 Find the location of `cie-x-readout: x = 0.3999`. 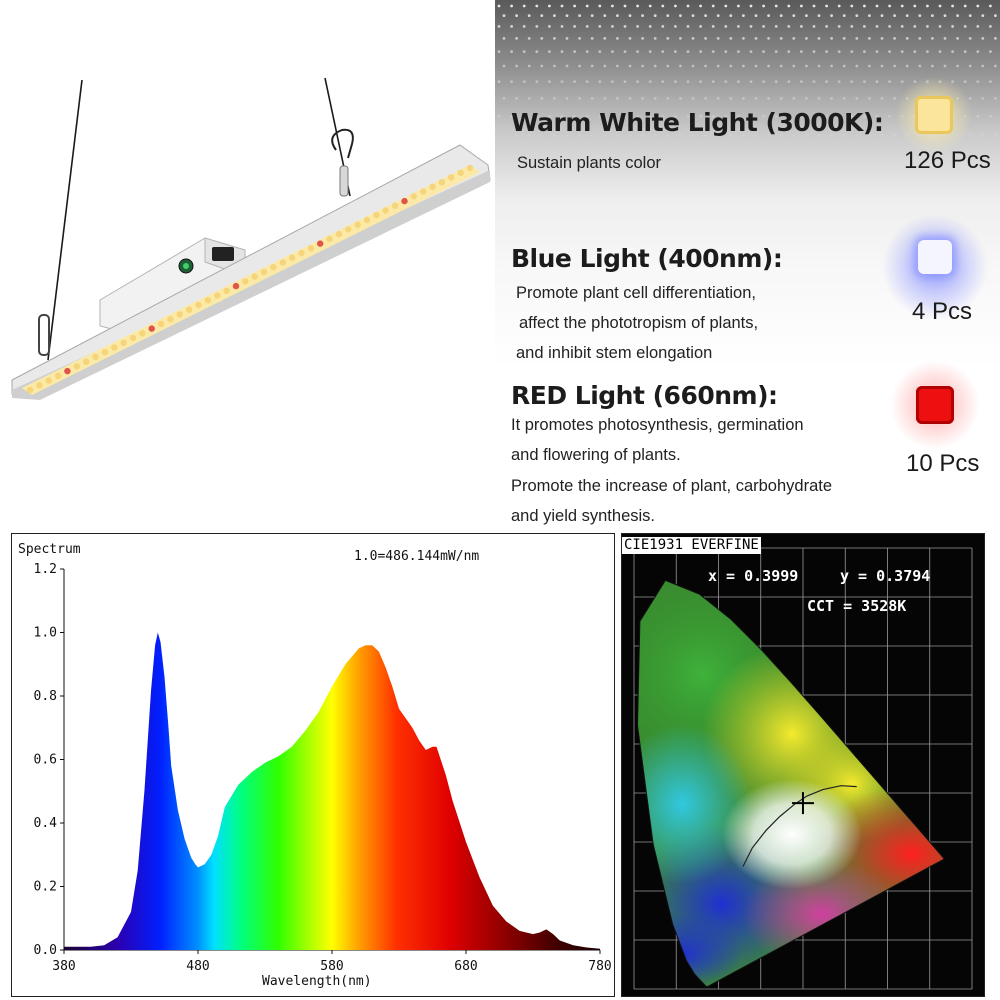

cie-x-readout: x = 0.3999 is located at coordinates (753, 576).